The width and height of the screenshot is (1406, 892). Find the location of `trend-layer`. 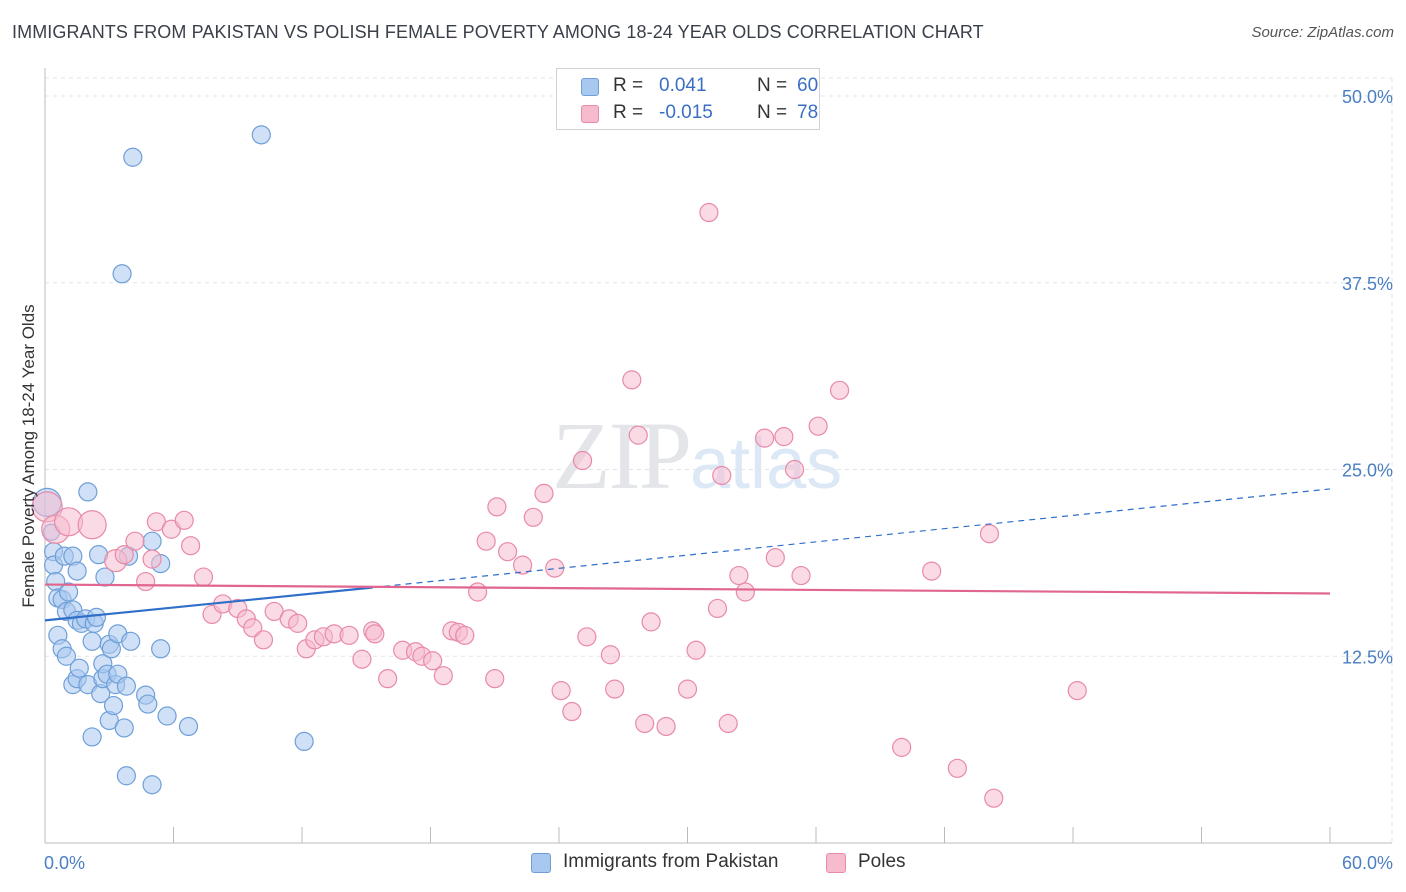

trend-layer is located at coordinates (687, 555).